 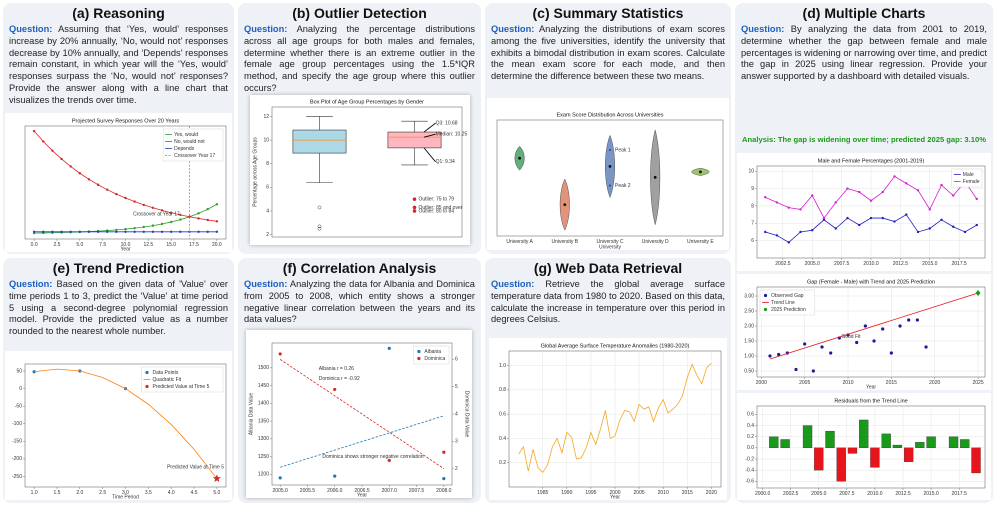 I want to click on y-tick-label: 7, so click(x=752, y=224).